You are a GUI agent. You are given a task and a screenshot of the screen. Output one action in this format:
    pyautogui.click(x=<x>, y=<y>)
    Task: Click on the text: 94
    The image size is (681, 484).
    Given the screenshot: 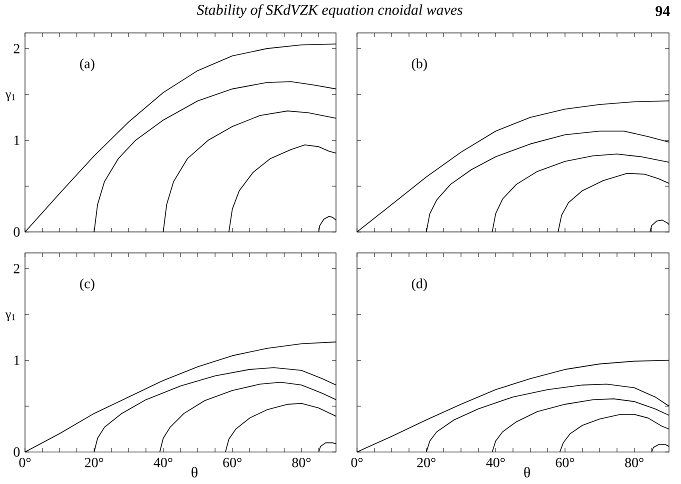 What is the action you would take?
    pyautogui.click(x=663, y=11)
    